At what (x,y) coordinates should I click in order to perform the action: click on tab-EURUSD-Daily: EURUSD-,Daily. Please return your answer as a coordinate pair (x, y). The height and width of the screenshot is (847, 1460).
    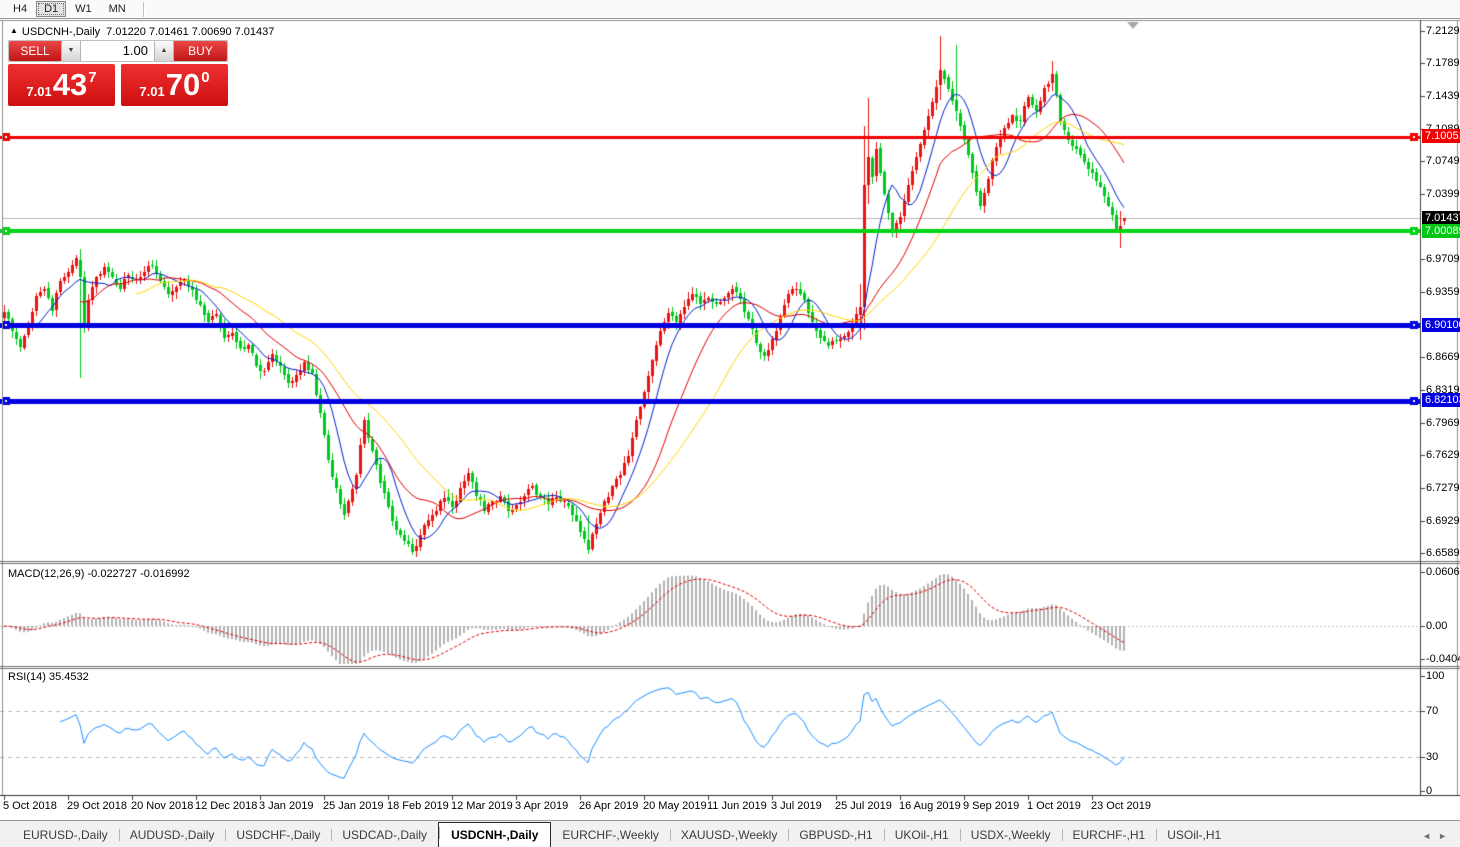
    Looking at the image, I should click on (65, 835).